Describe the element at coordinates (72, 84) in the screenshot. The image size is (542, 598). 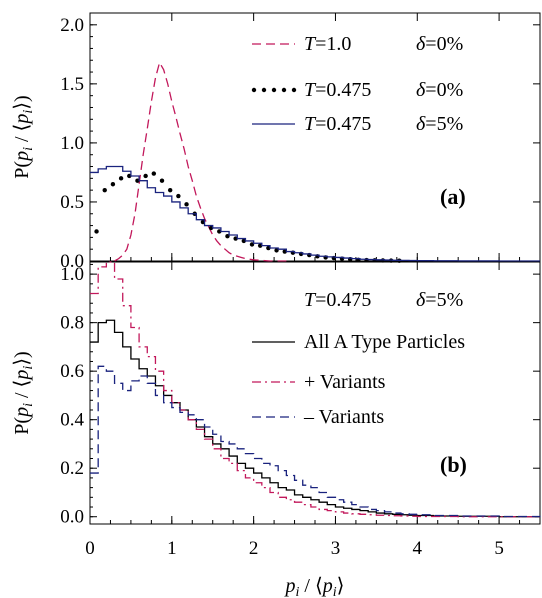
I see `y-tick-label: 1.5` at that location.